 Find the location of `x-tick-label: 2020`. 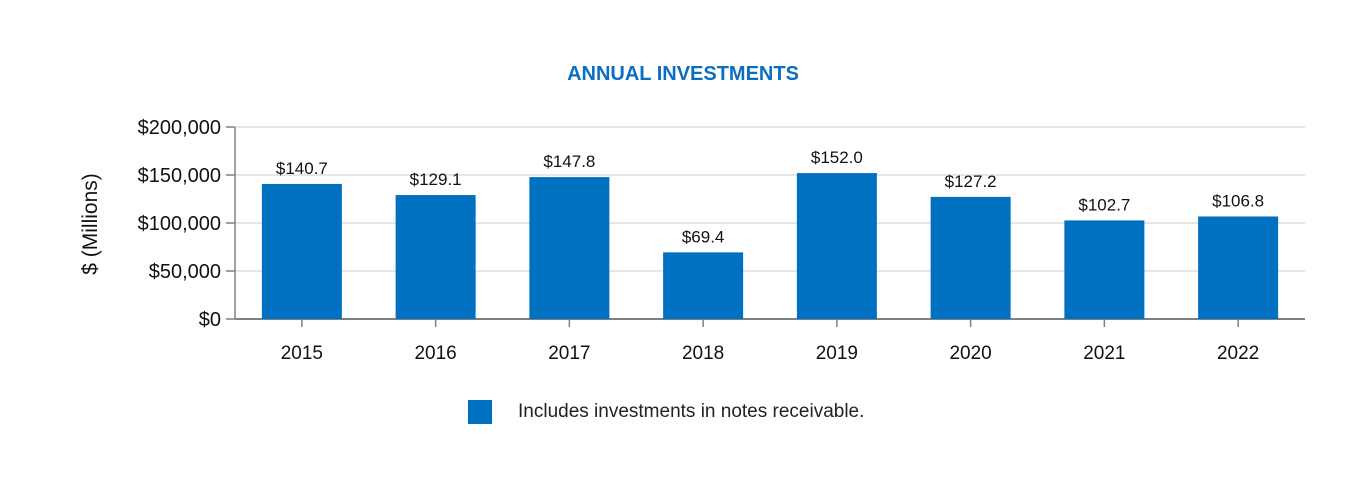

x-tick-label: 2020 is located at coordinates (970, 353).